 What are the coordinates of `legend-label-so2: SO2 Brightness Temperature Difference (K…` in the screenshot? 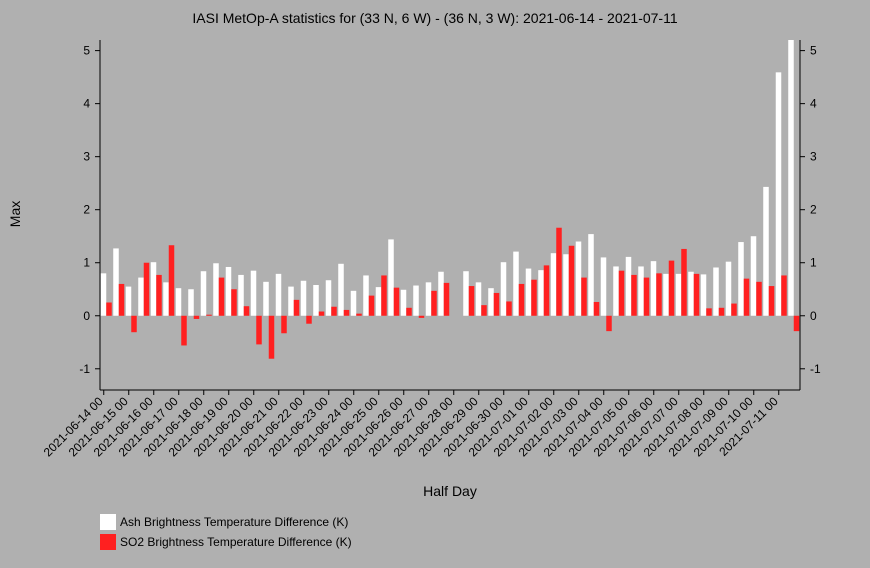 It's located at (236, 542).